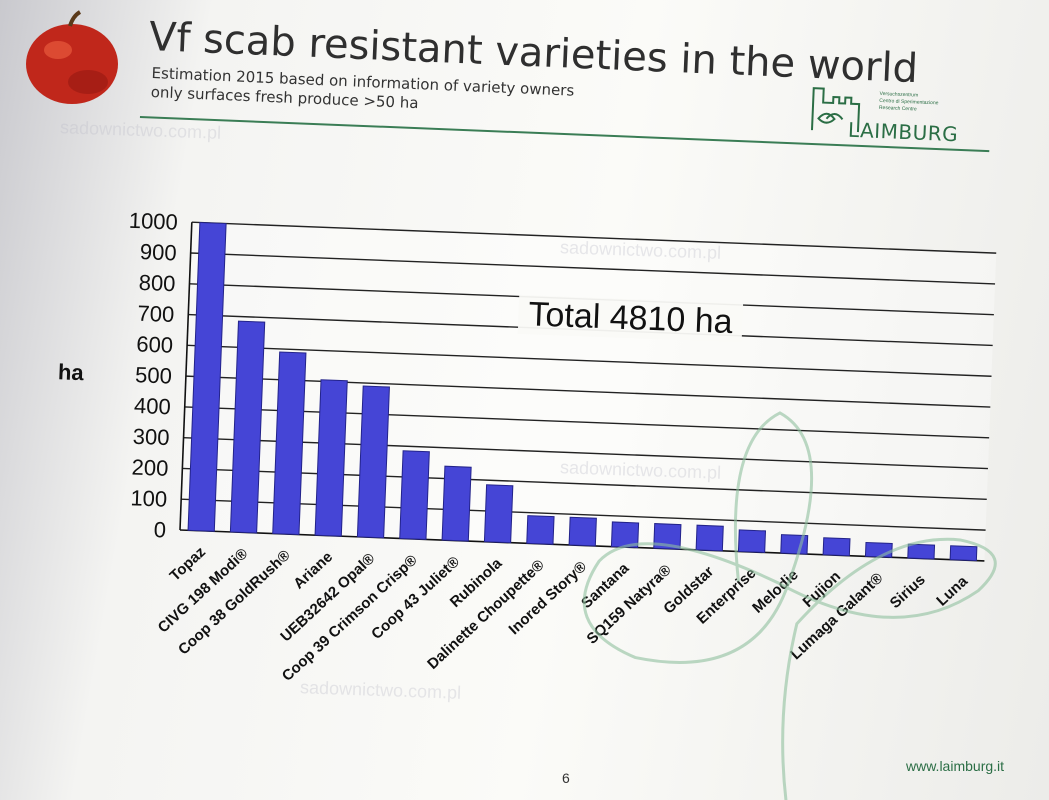 This screenshot has height=800, width=1049. Describe the element at coordinates (151, 437) in the screenshot. I see `y-tick-label: 300` at that location.